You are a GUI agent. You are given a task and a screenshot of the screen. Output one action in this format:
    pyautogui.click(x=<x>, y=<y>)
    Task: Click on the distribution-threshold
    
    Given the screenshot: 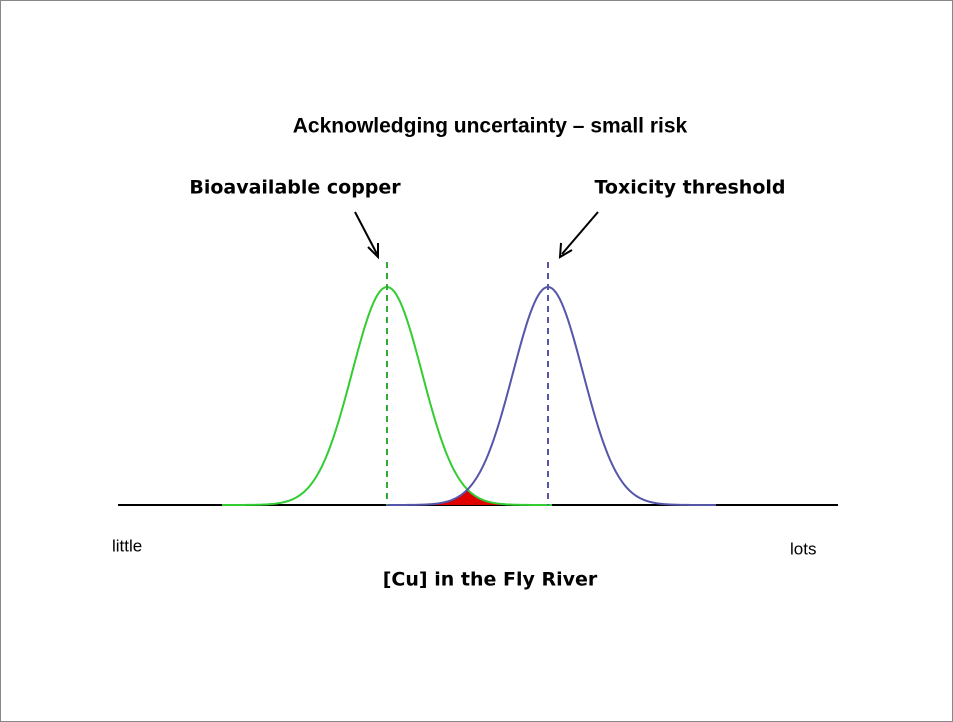 What is the action you would take?
    pyautogui.click(x=550, y=395)
    